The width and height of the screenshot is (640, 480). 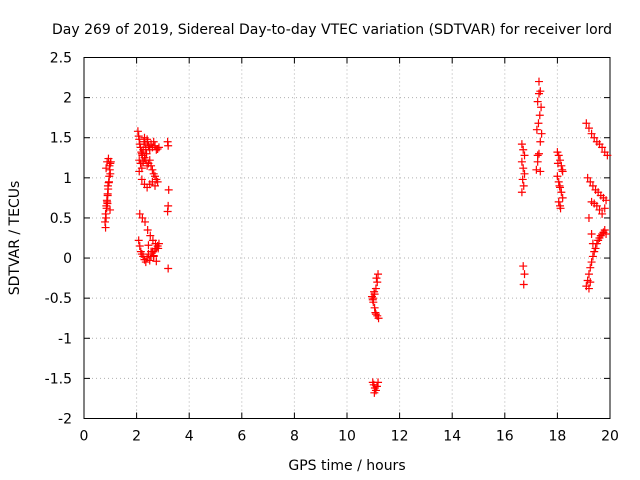 I want to click on x-tick-label: 12, so click(x=400, y=437).